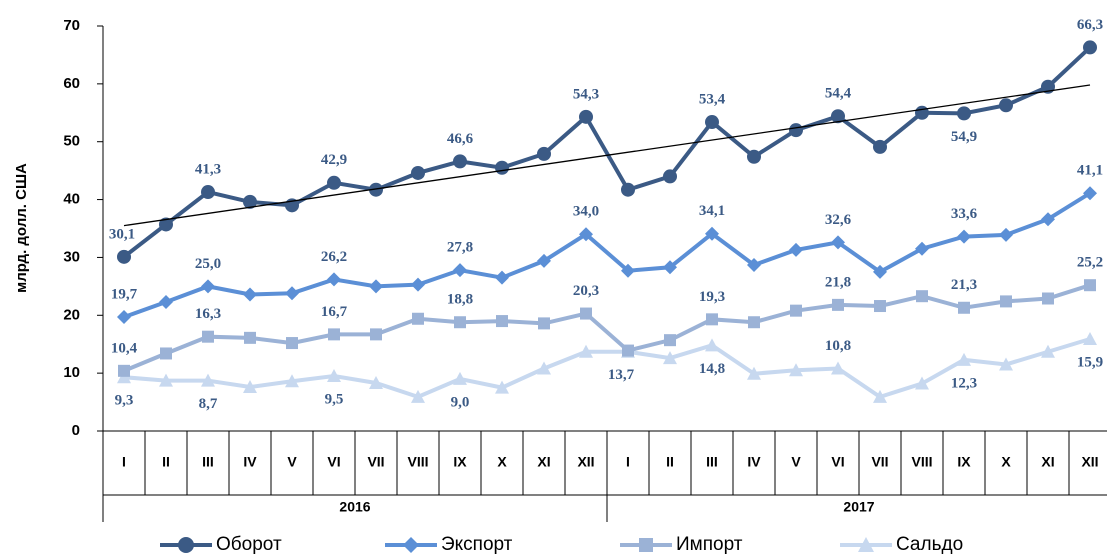  I want to click on data-label: 9,0, so click(460, 402).